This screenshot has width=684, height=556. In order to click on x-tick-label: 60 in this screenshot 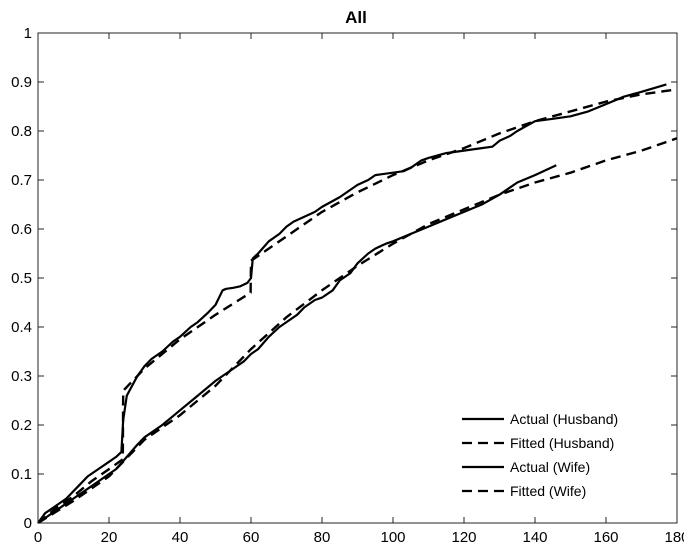, I will do `click(251, 537)`.